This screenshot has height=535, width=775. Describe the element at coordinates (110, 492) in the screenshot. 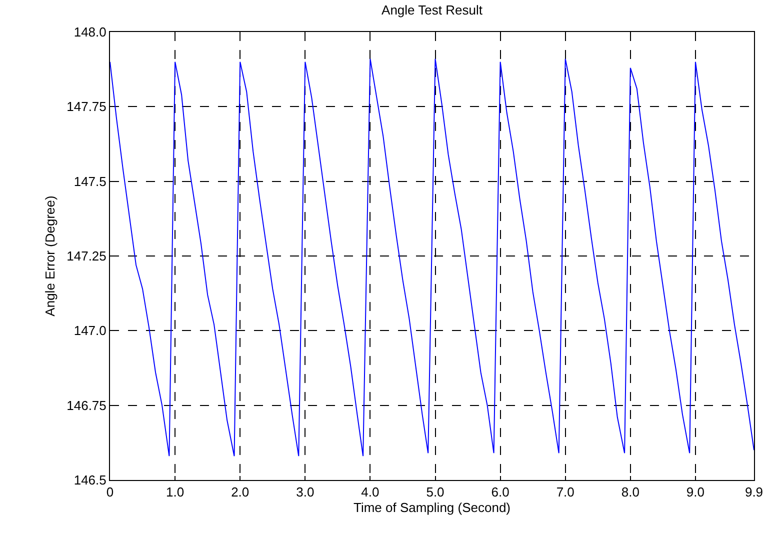

I see `x-tick-label: 0` at that location.